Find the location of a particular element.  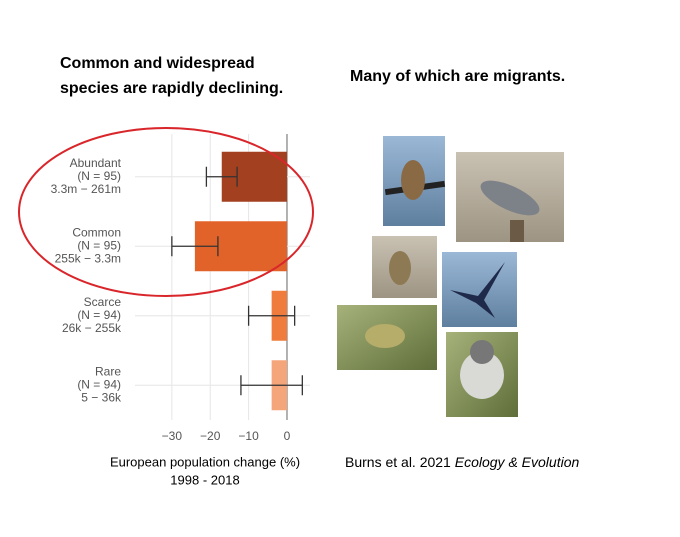

post is located at coordinates (517, 231).